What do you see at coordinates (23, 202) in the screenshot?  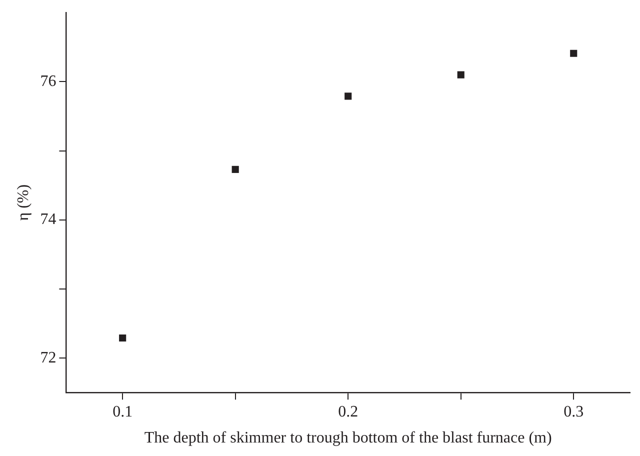 I see `y-axis-title: η (%)` at bounding box center [23, 202].